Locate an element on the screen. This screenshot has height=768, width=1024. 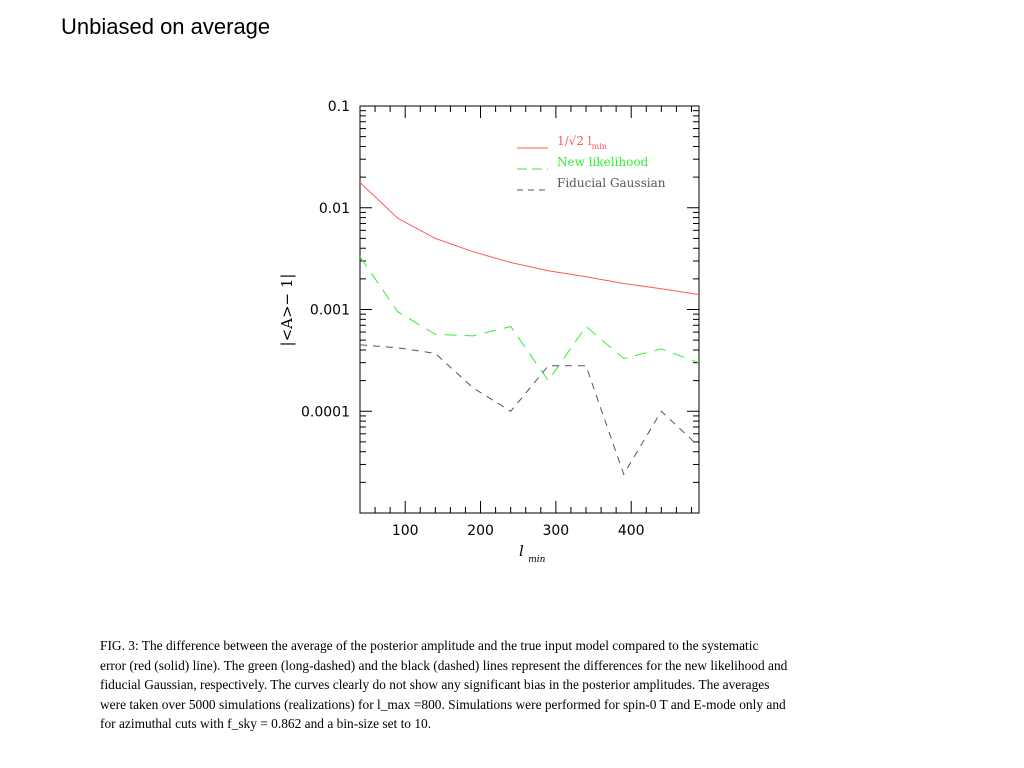
x-tick-label: 200 is located at coordinates (480, 531).